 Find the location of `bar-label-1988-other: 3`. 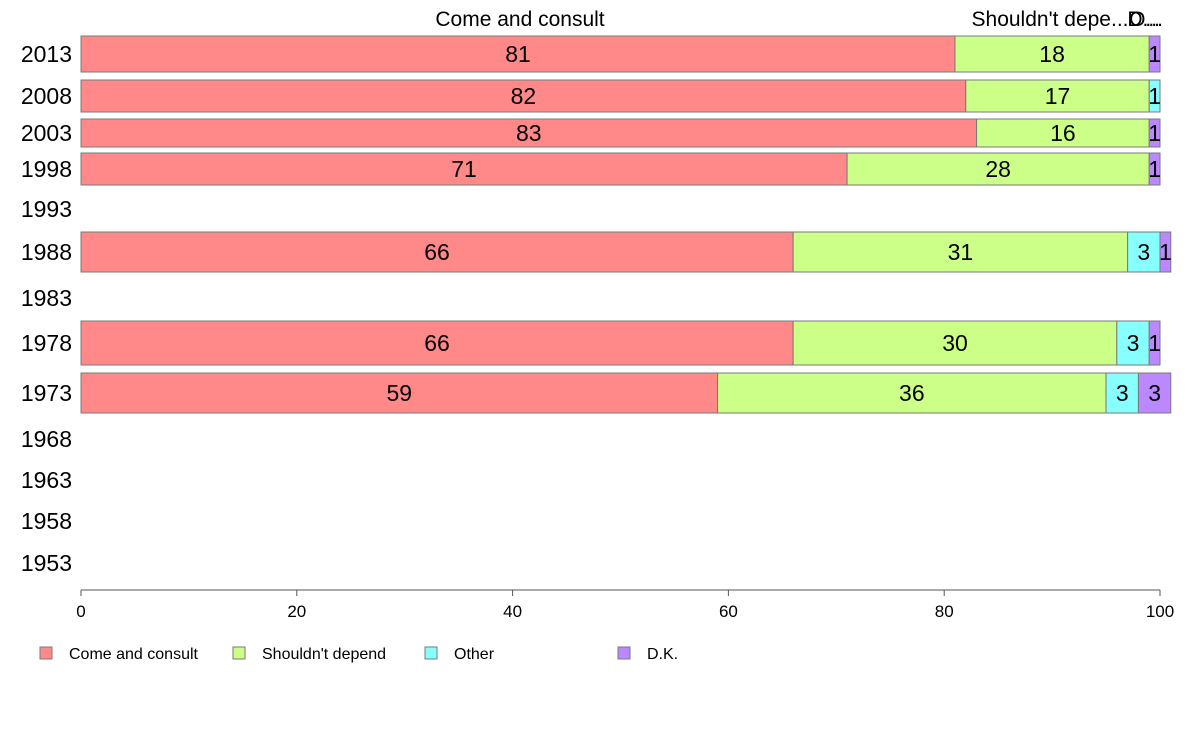

bar-label-1988-other: 3 is located at coordinates (1143, 252).